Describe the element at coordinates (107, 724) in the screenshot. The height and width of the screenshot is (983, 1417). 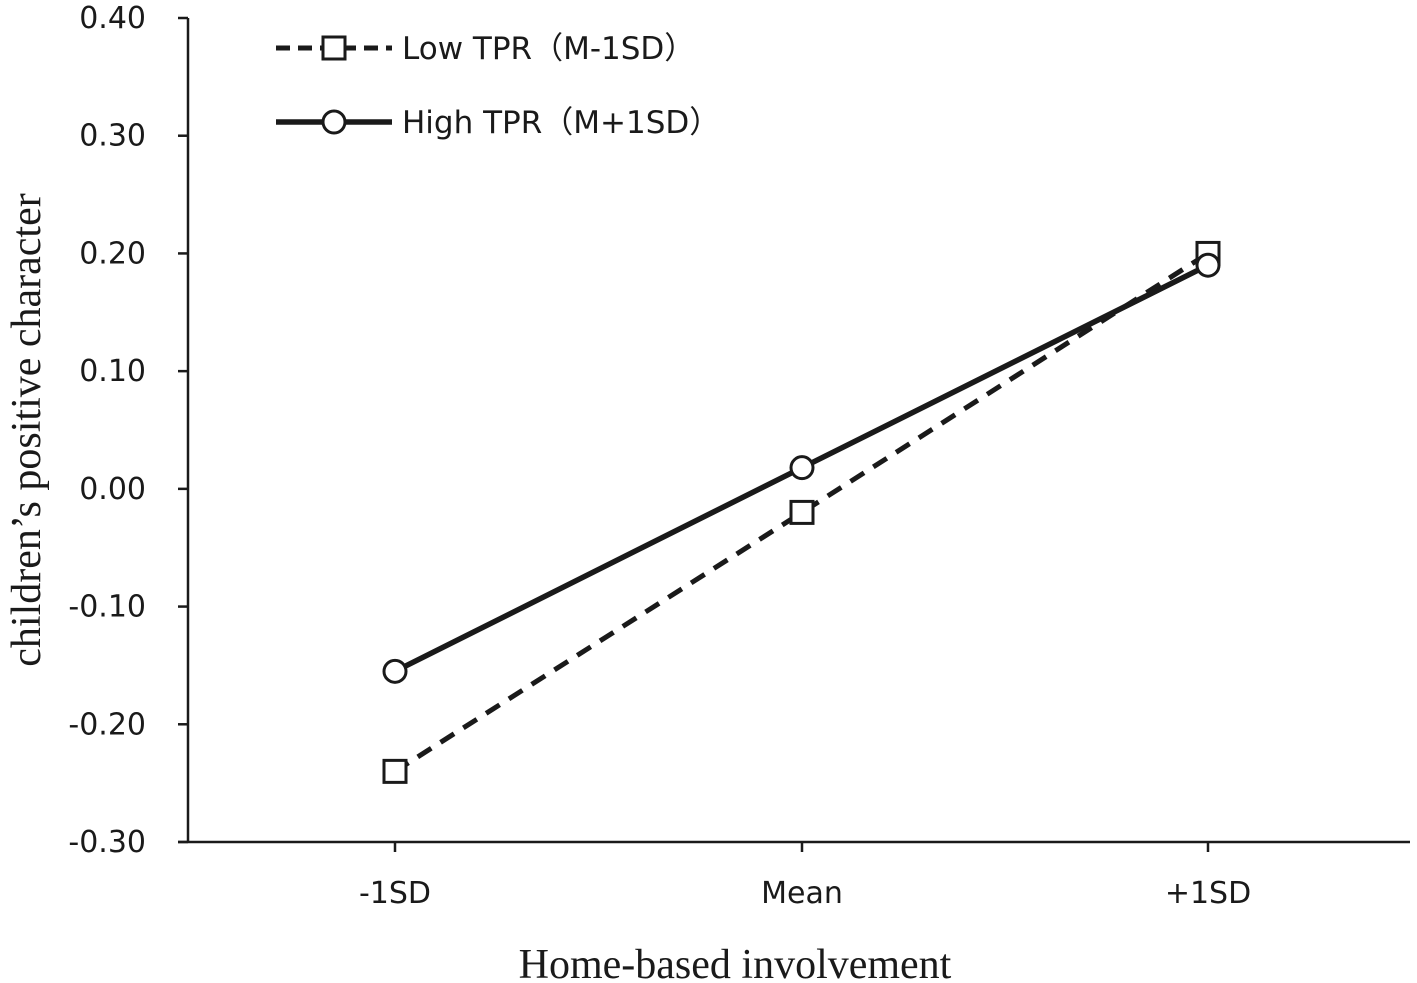
I see `y-tick-label: -0.20` at that location.